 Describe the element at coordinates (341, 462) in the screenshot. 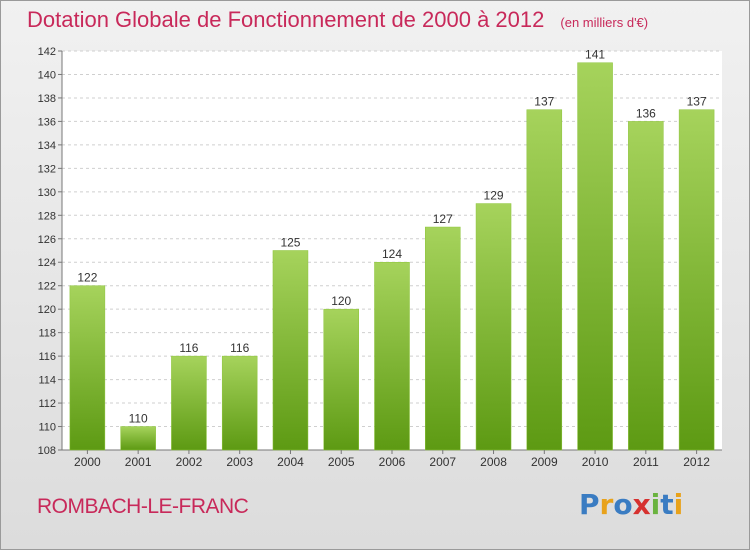

I see `x-tick-label: 2005` at that location.